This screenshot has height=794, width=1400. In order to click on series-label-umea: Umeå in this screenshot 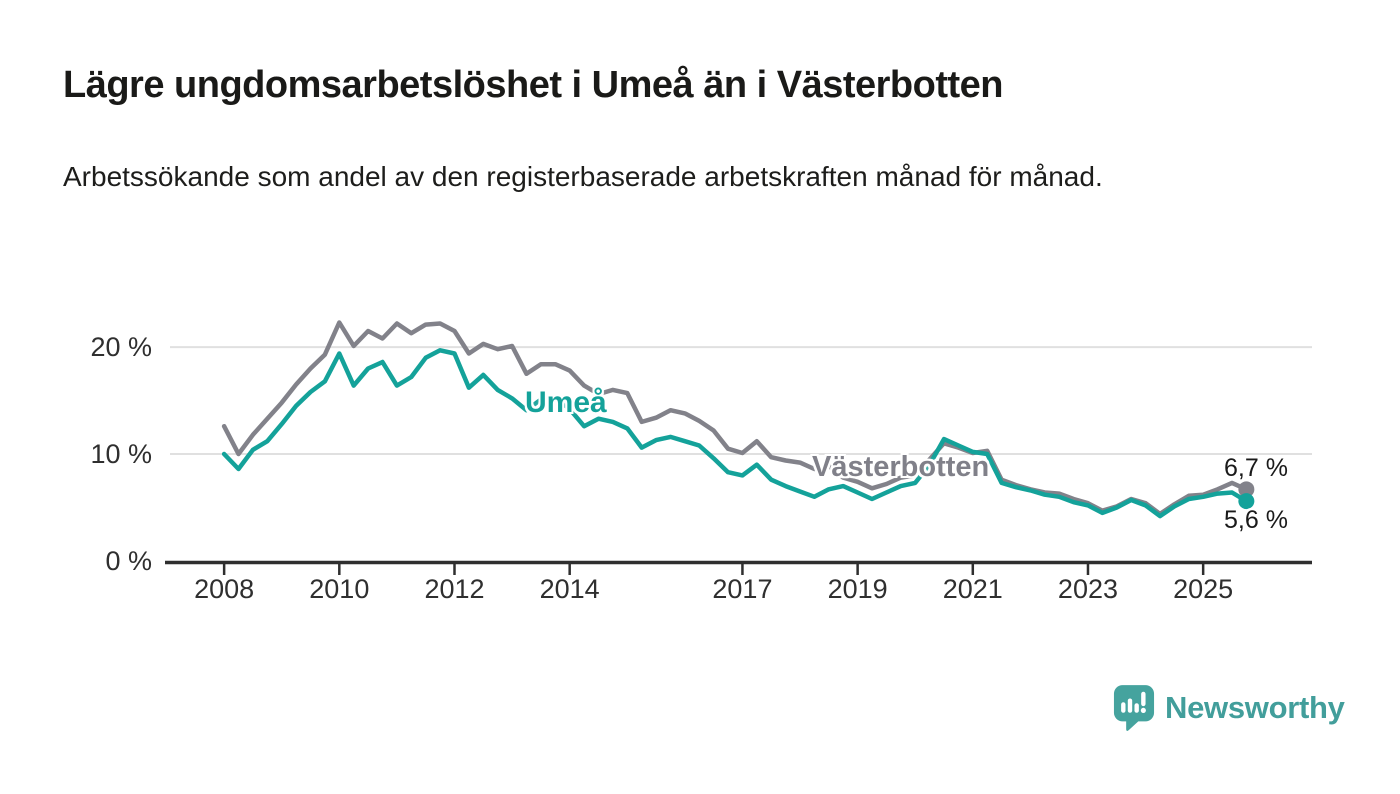, I will do `click(566, 402)`.